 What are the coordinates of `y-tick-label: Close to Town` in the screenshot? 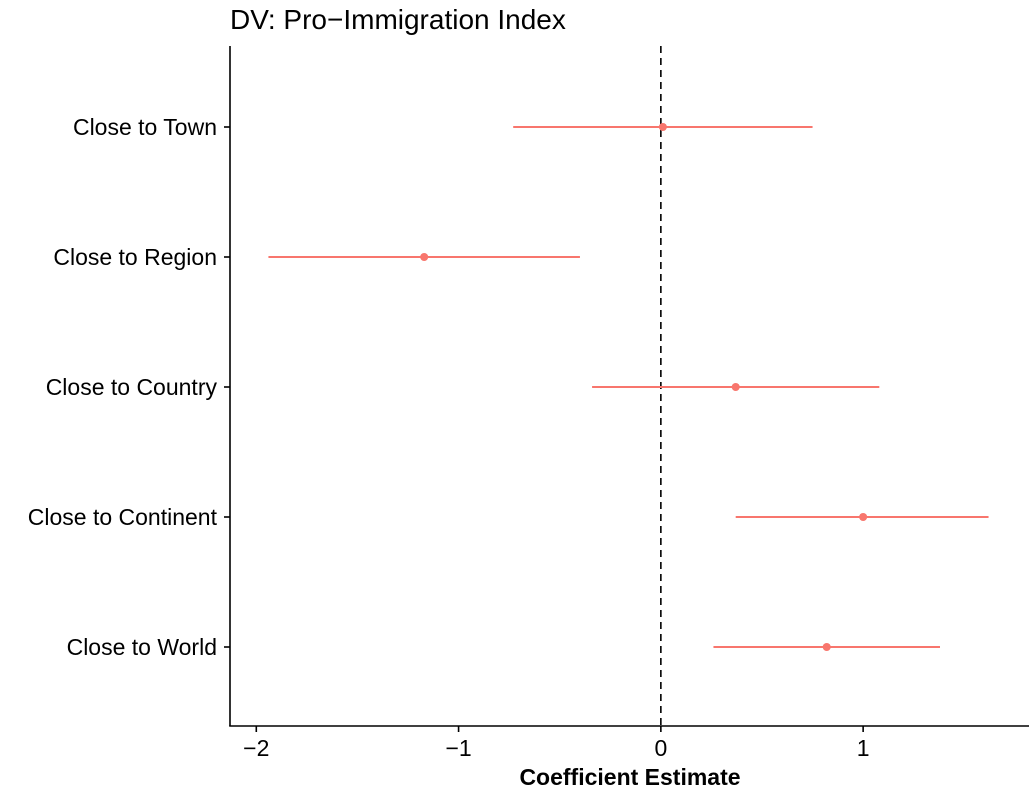 It's located at (145, 127).